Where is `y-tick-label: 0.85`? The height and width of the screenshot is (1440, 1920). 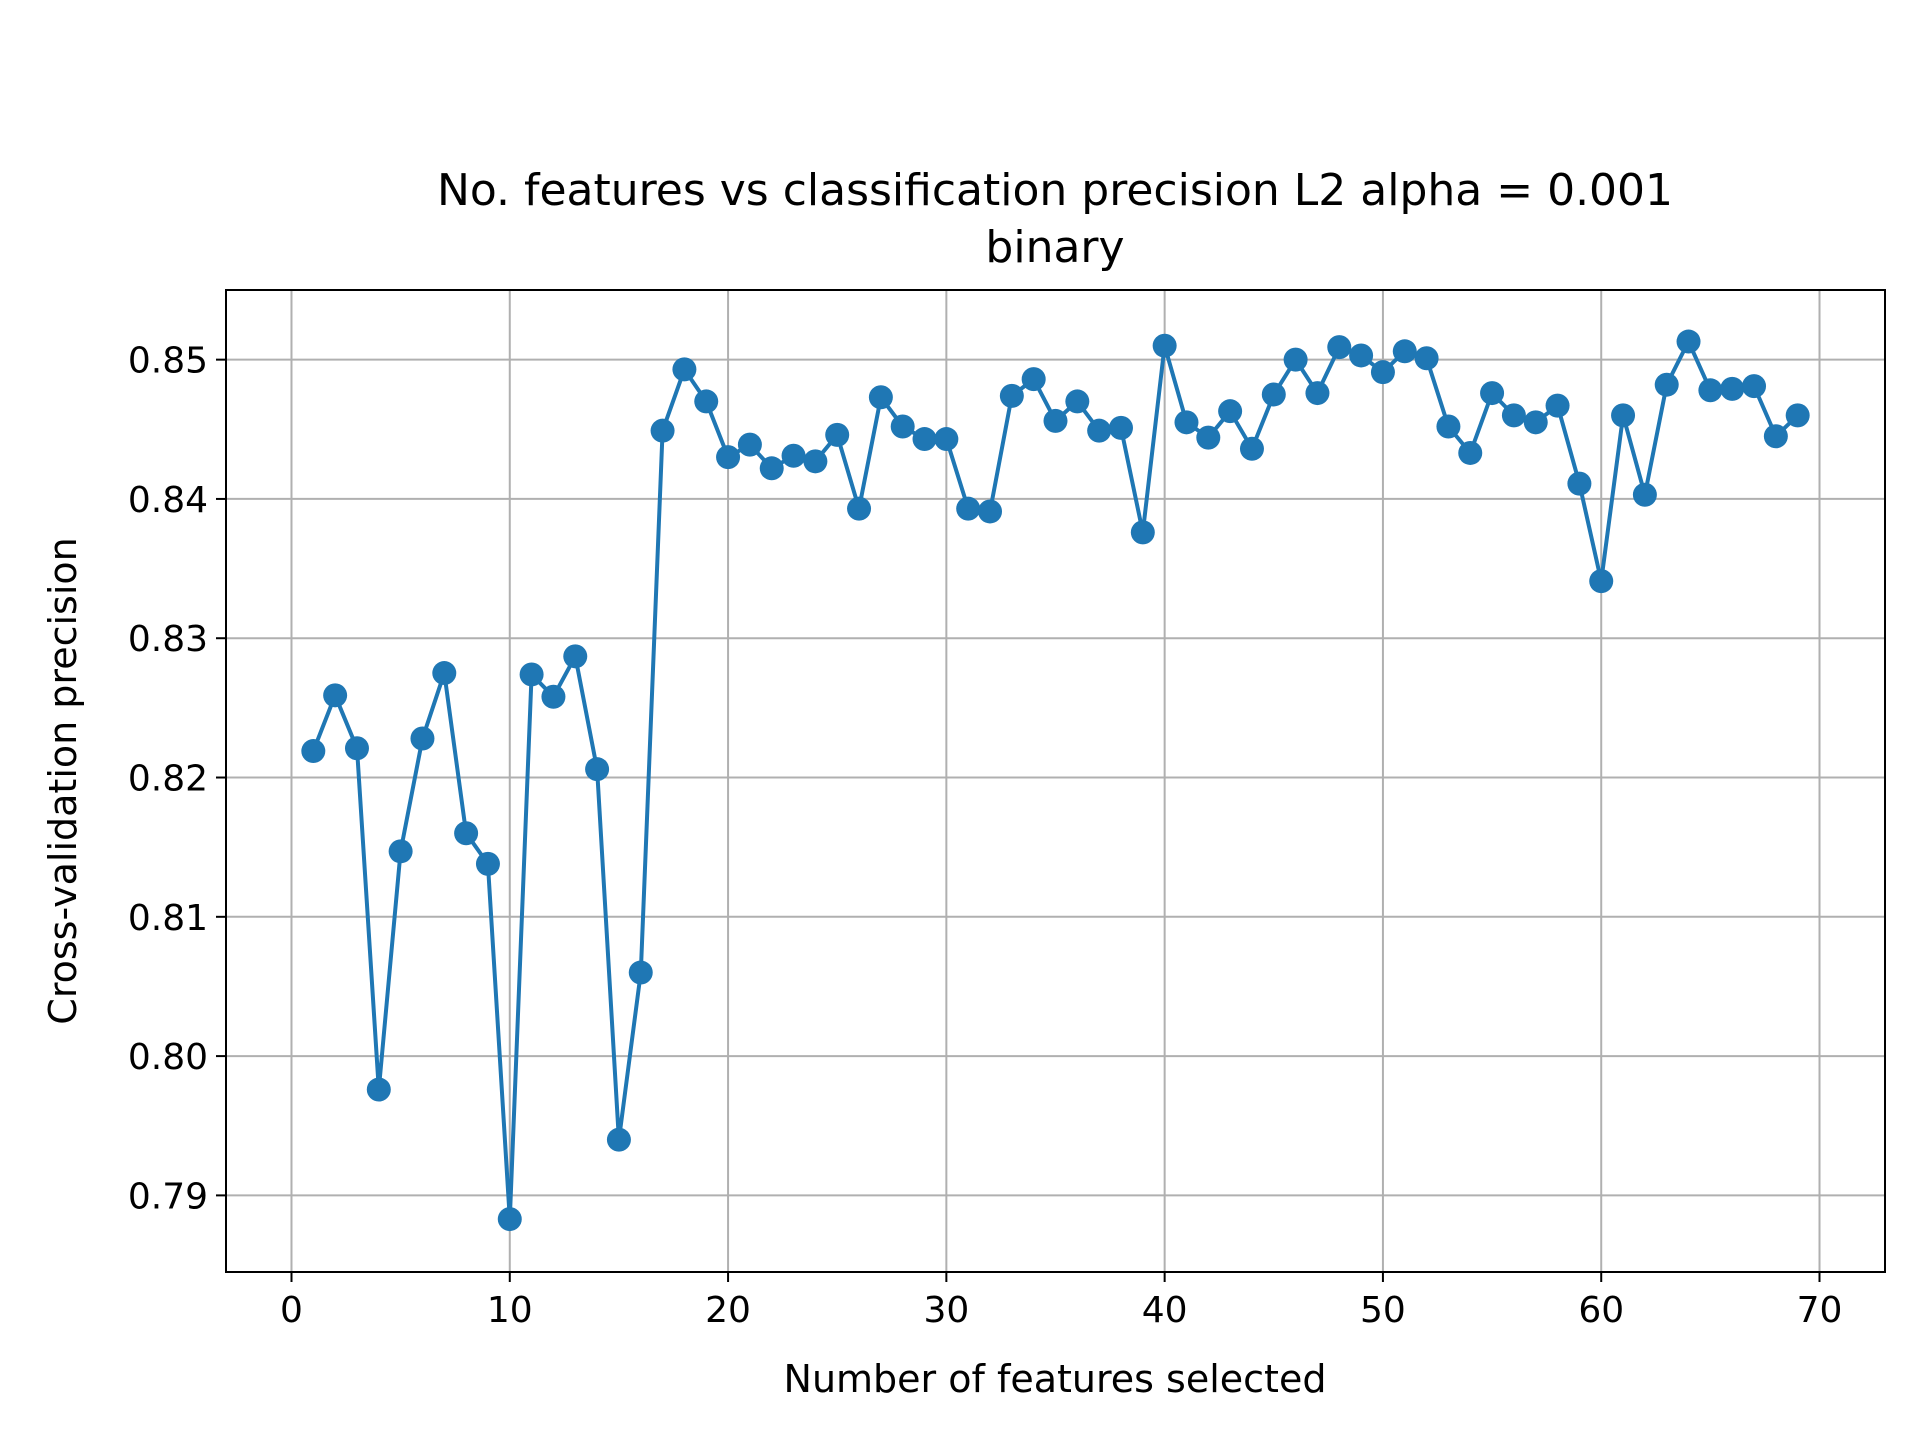
y-tick-label: 0.85 is located at coordinates (168, 361).